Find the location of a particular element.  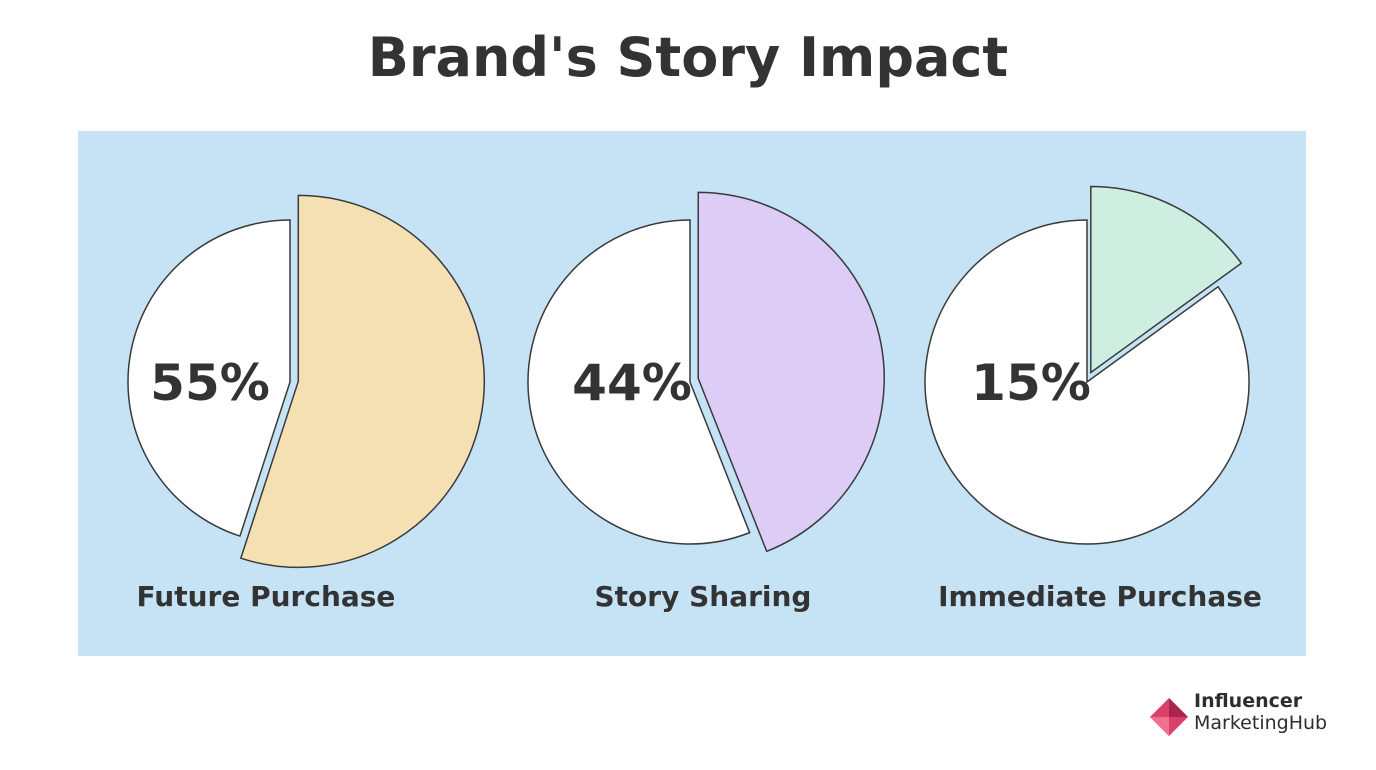

pie-percentage-label: 55% is located at coordinates (210, 383).